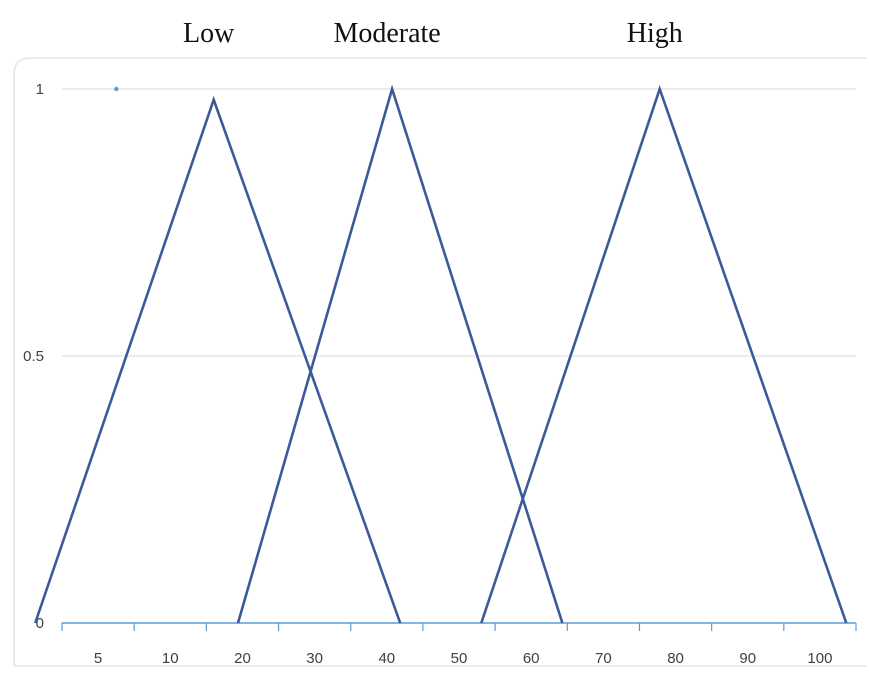 Image resolution: width=870 pixels, height=684 pixels. Describe the element at coordinates (459, 658) in the screenshot. I see `x-tick-label: 50` at that location.